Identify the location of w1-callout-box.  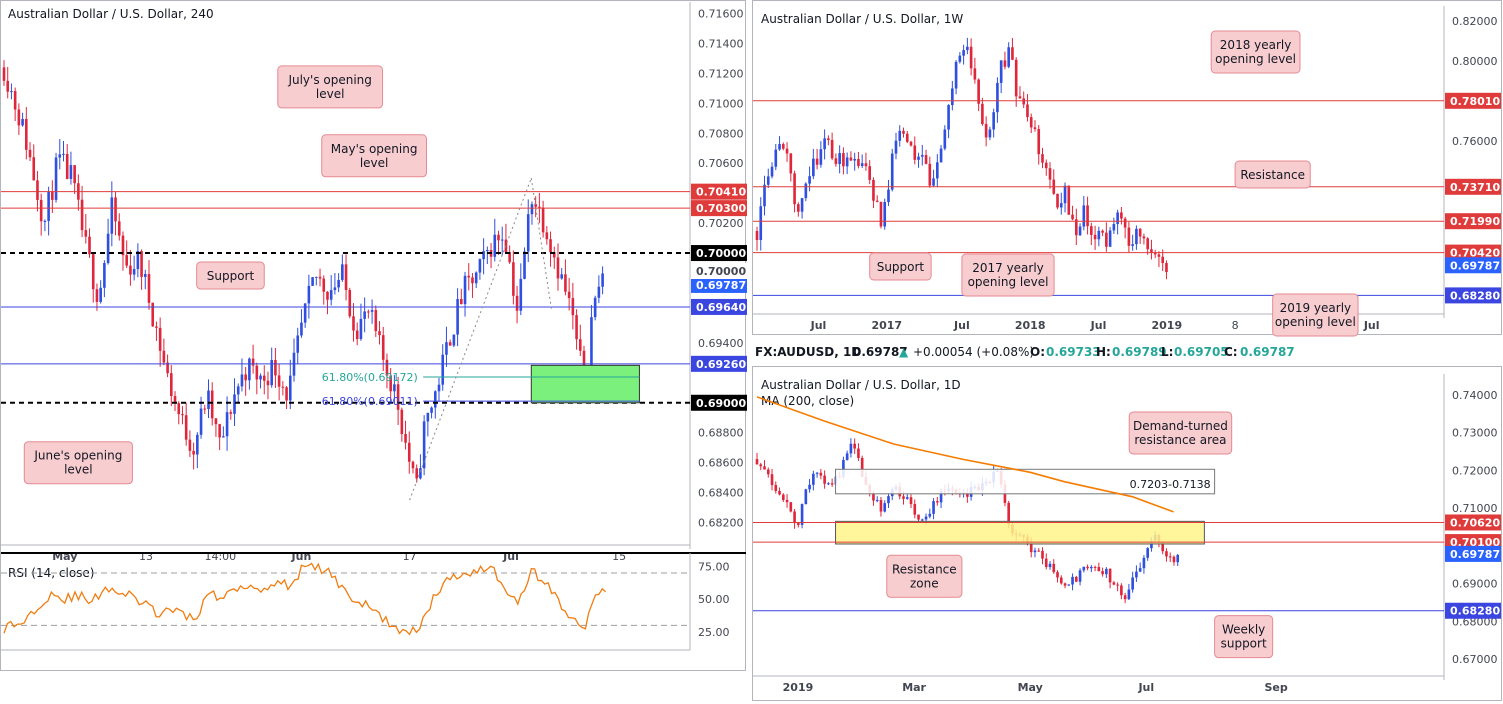
(1315, 315).